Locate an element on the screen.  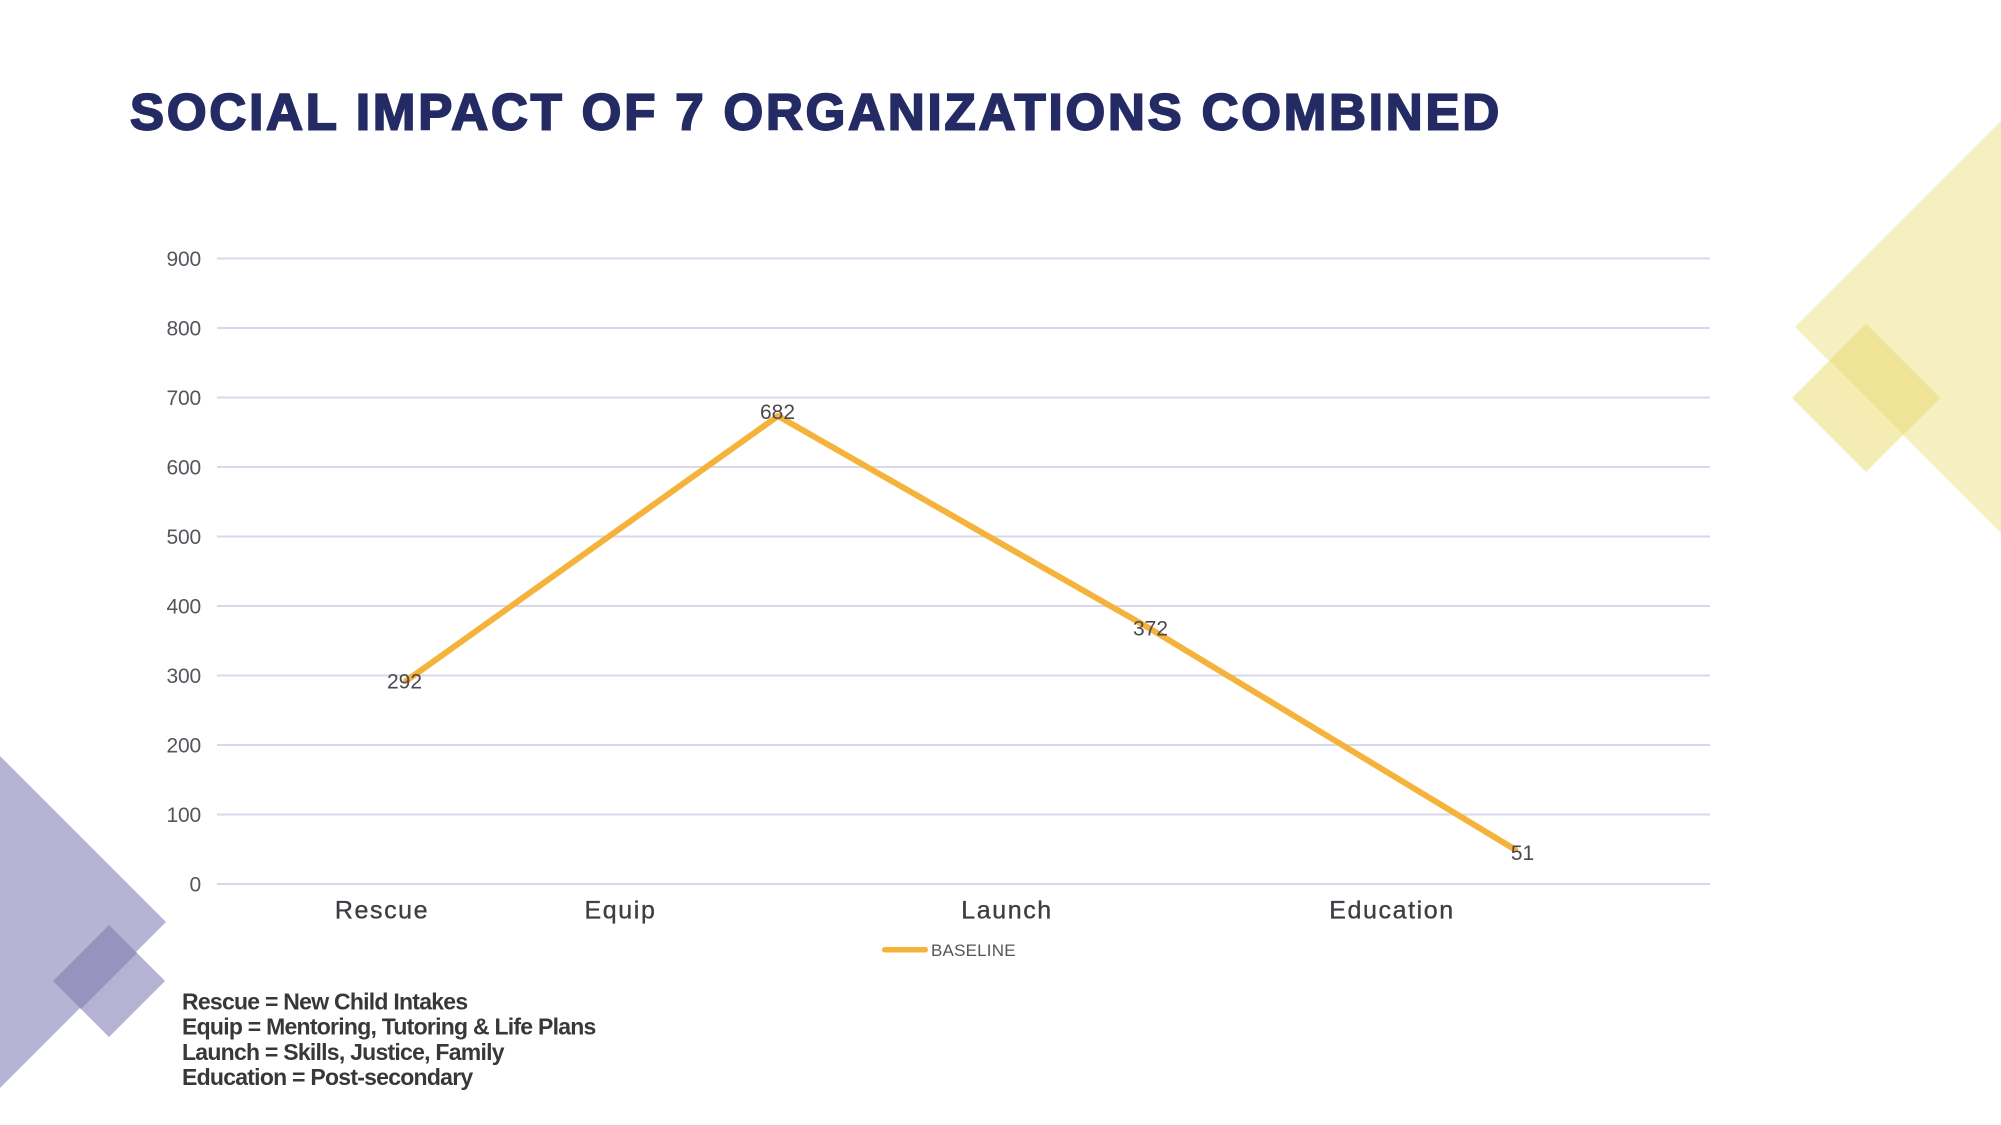
svg-text: 51 is located at coordinates (1522, 853).